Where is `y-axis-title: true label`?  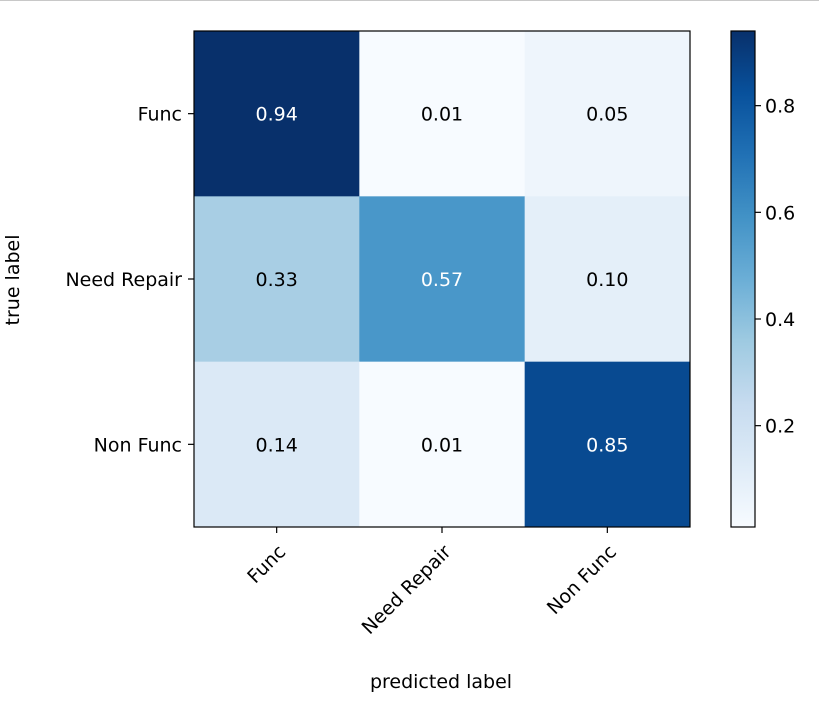 y-axis-title: true label is located at coordinates (13, 280).